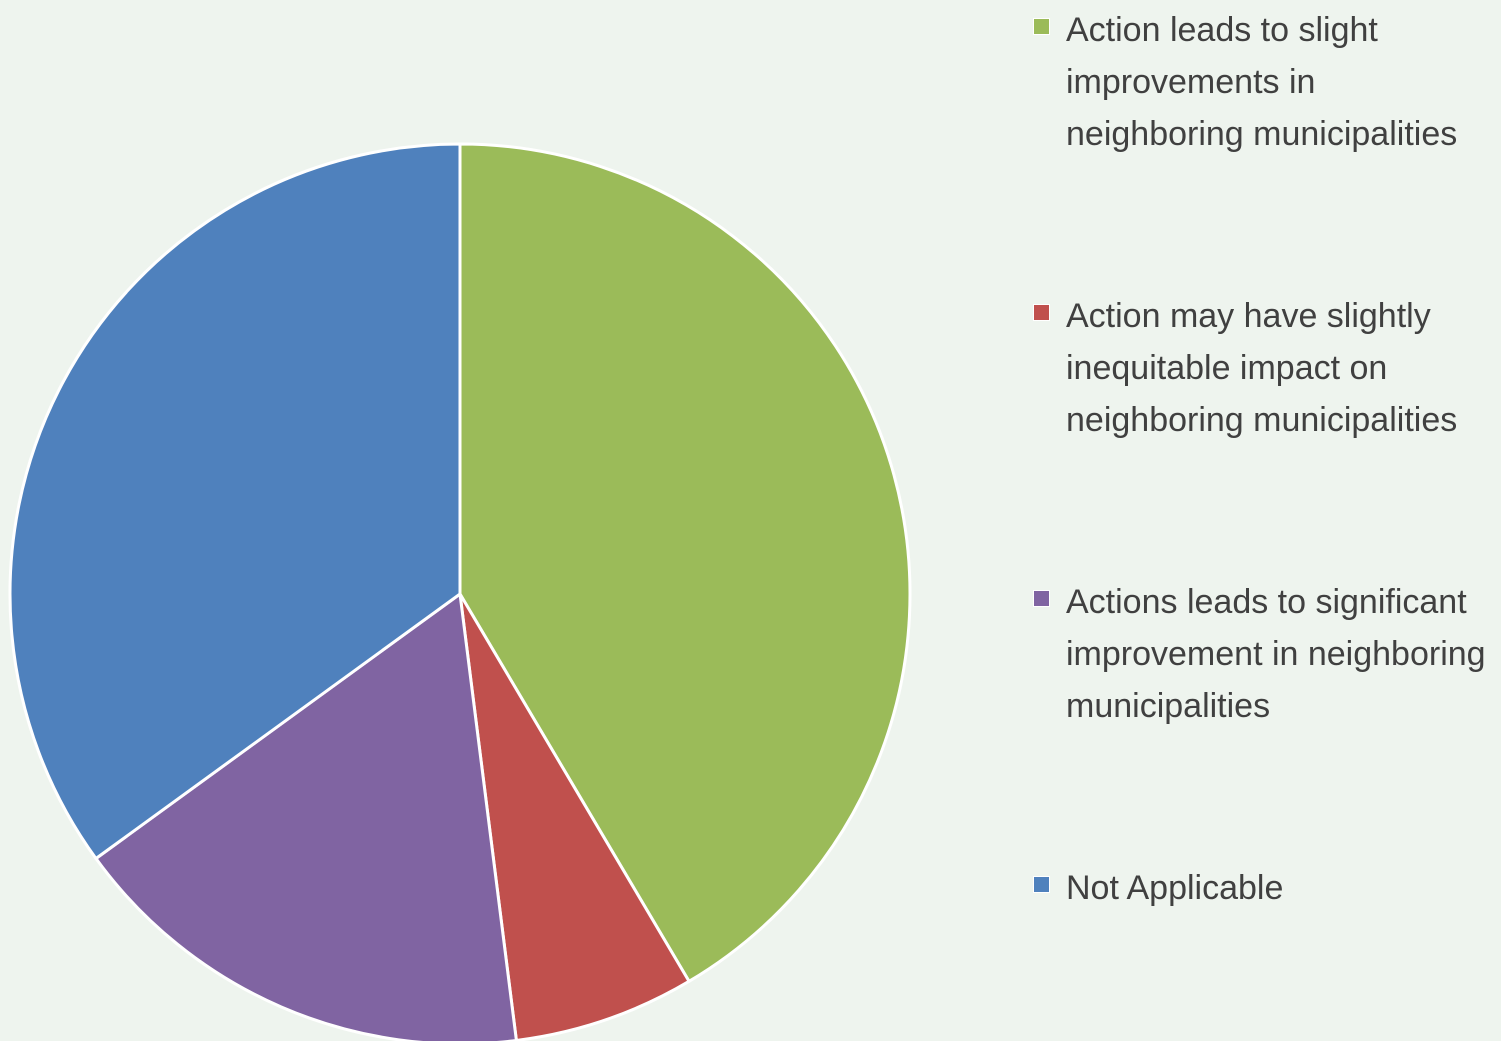  Describe the element at coordinates (1175, 888) in the screenshot. I see `legend-label: Not Applicable` at that location.